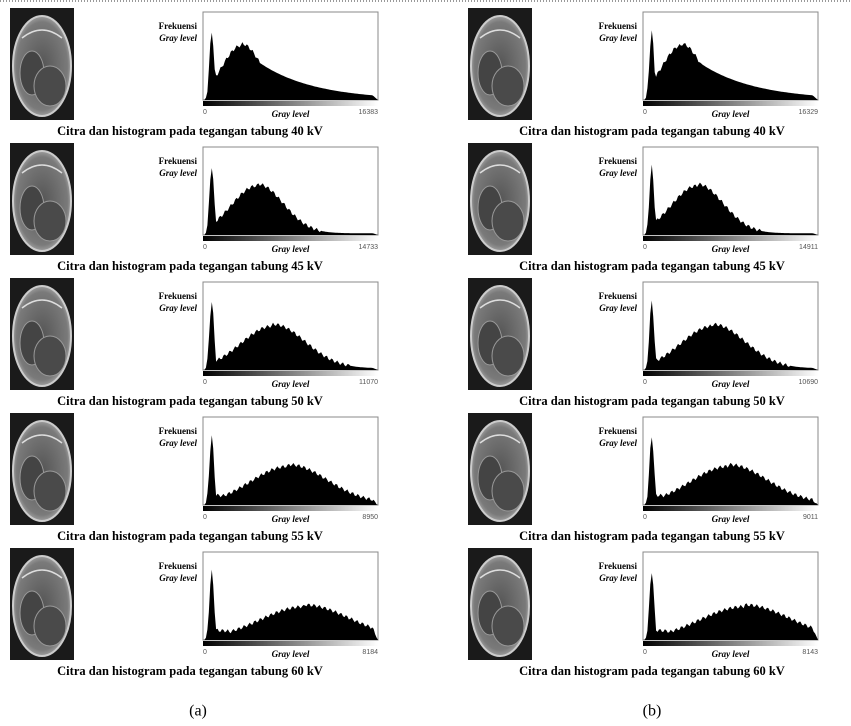 The image size is (851, 726). I want to click on x-max-label: 8143, so click(810, 652).